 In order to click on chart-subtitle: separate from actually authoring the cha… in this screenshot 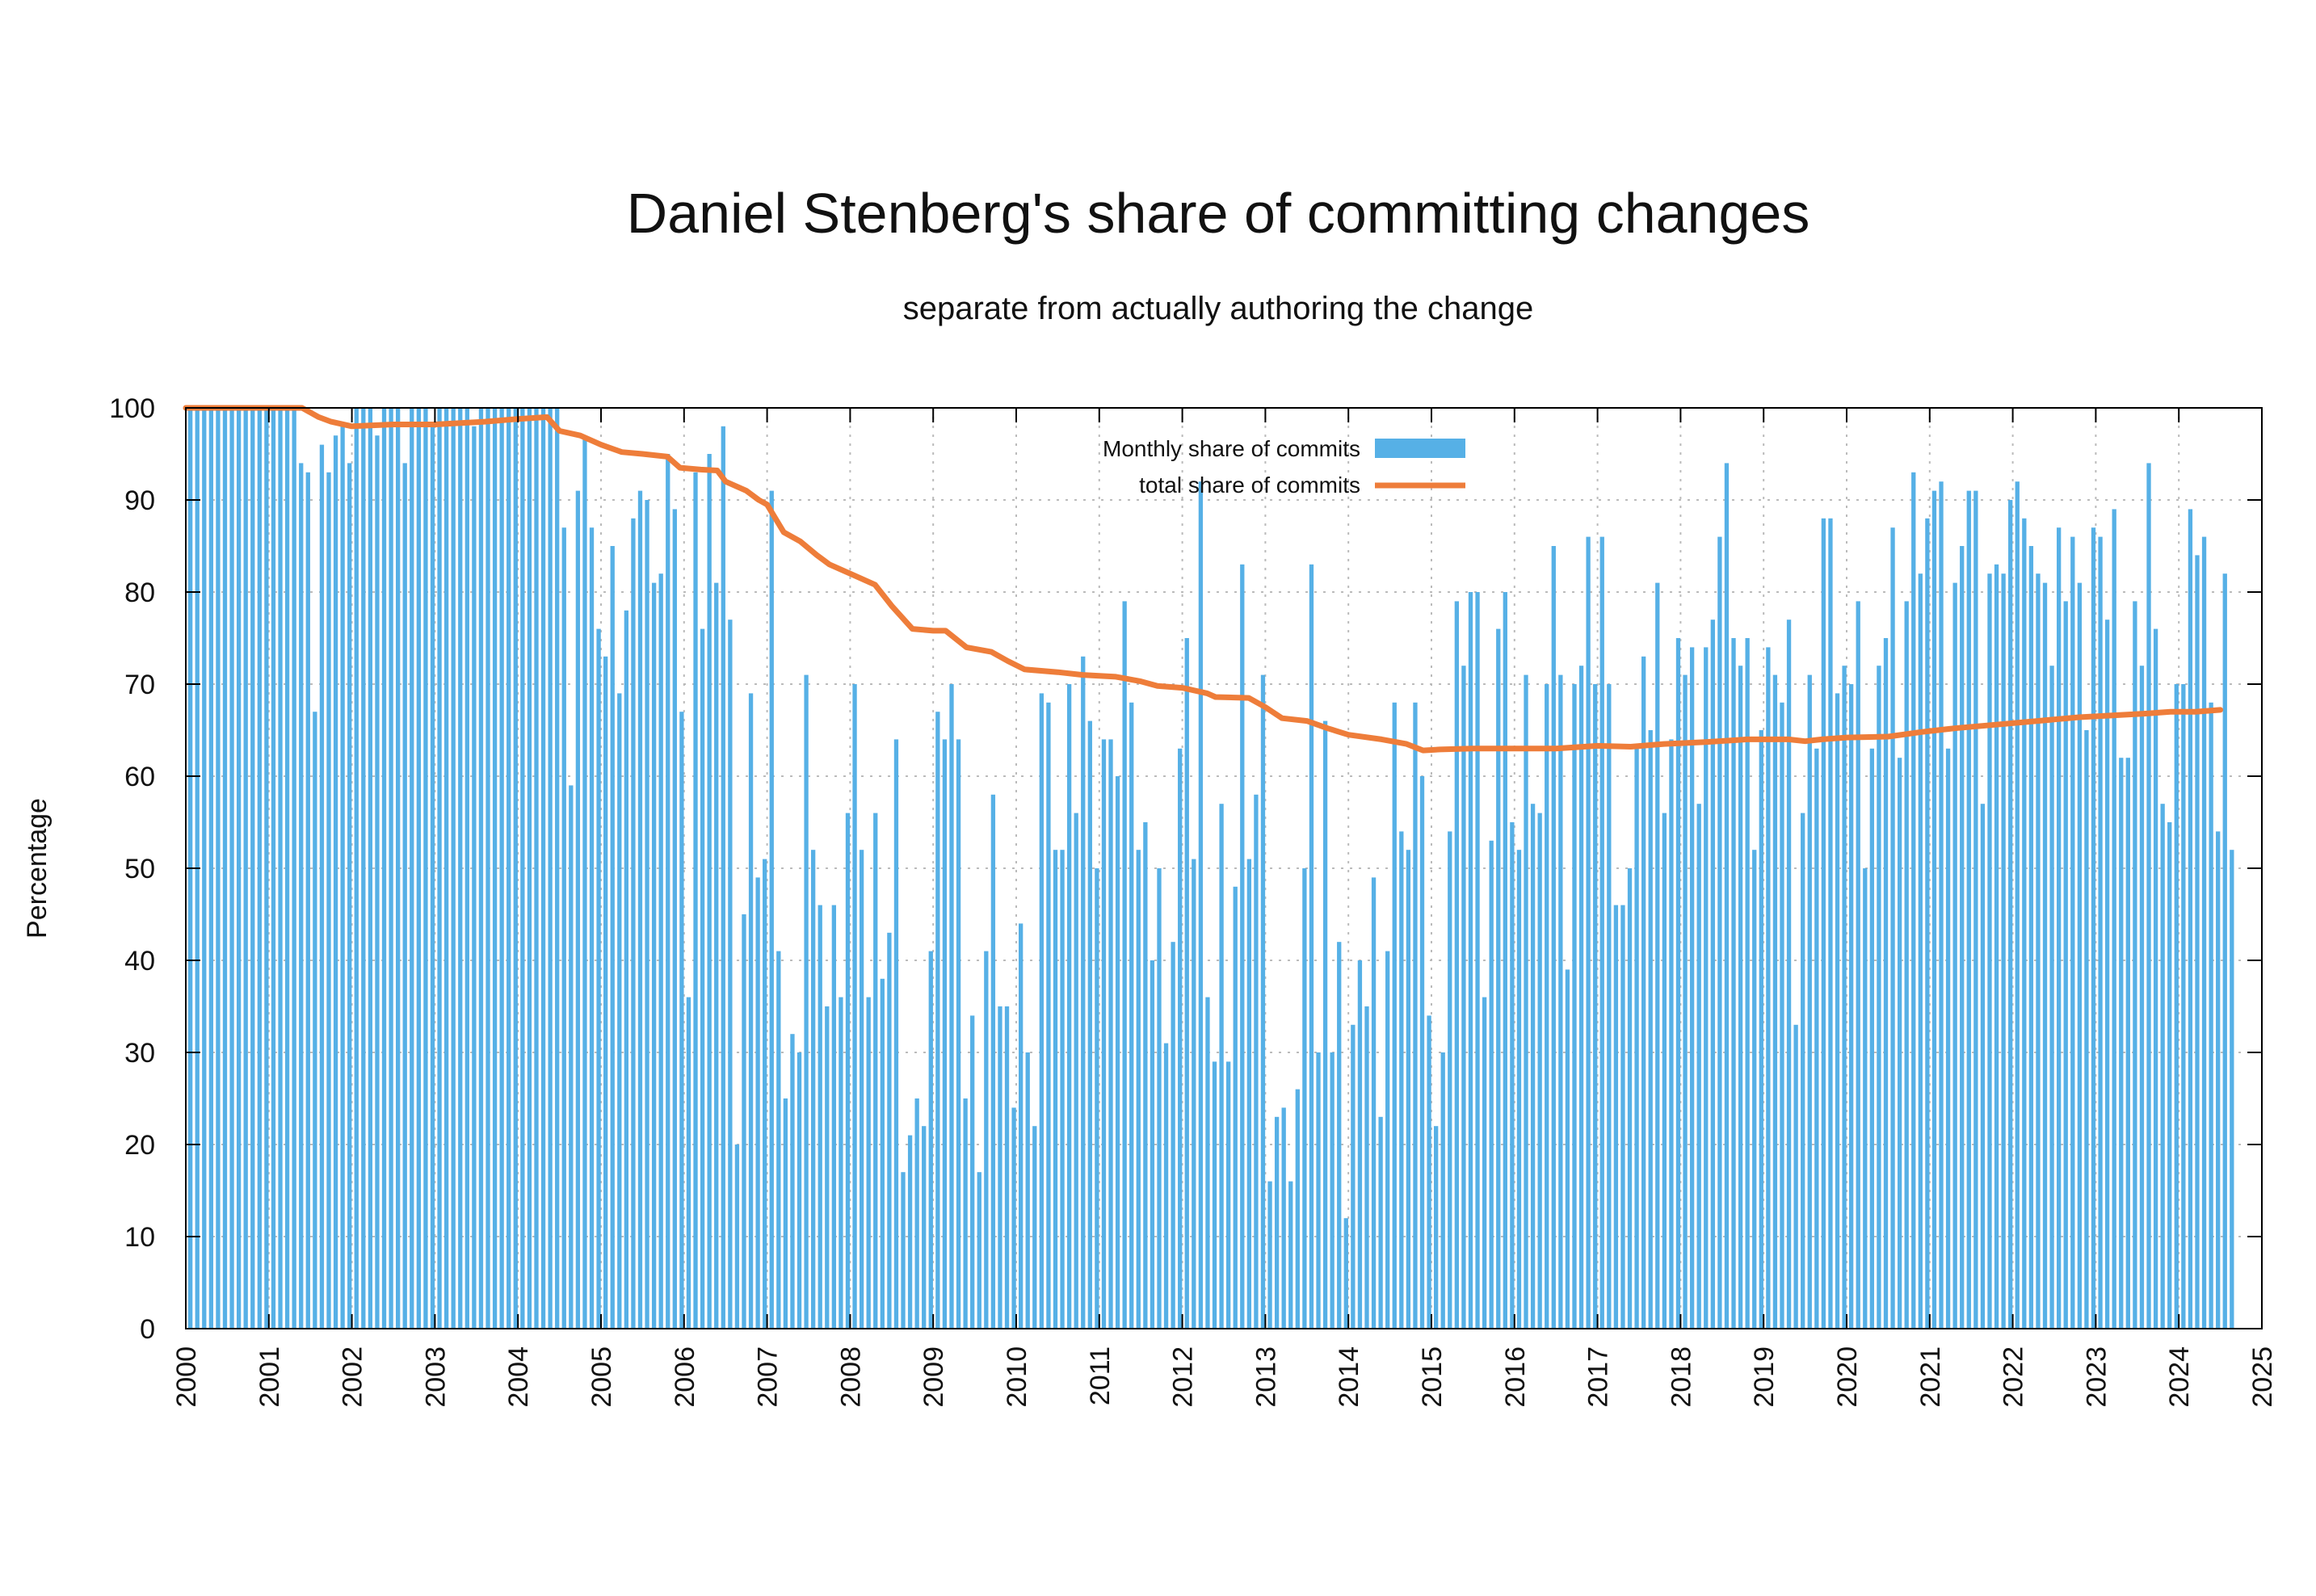, I will do `click(1218, 308)`.